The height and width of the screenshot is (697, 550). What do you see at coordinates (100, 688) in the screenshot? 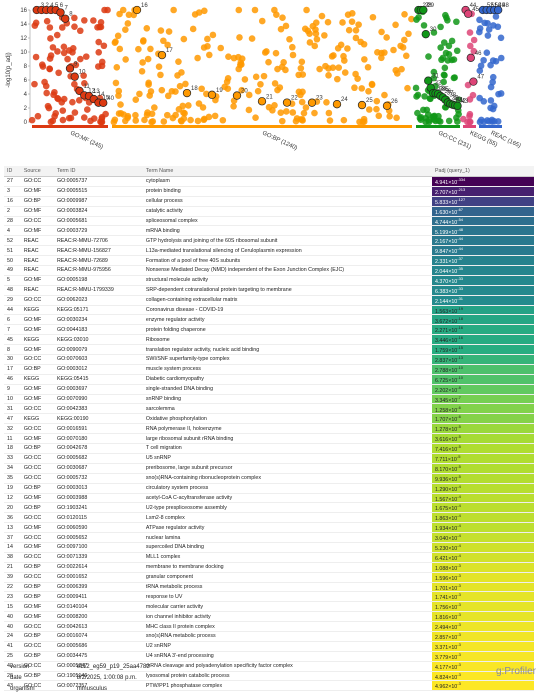
I see `footer-row: organism mmusculus` at bounding box center [100, 688].